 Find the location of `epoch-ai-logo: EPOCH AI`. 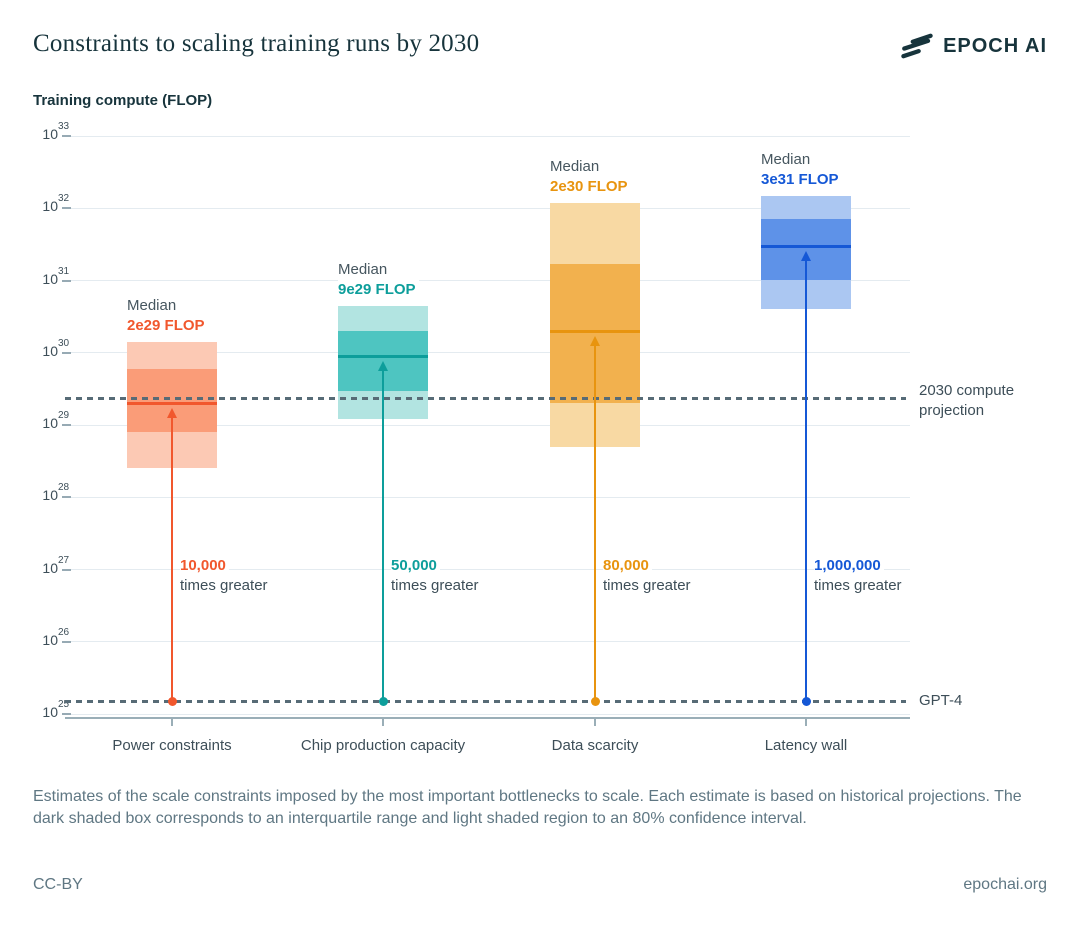

epoch-ai-logo: EPOCH AI is located at coordinates (973, 46).